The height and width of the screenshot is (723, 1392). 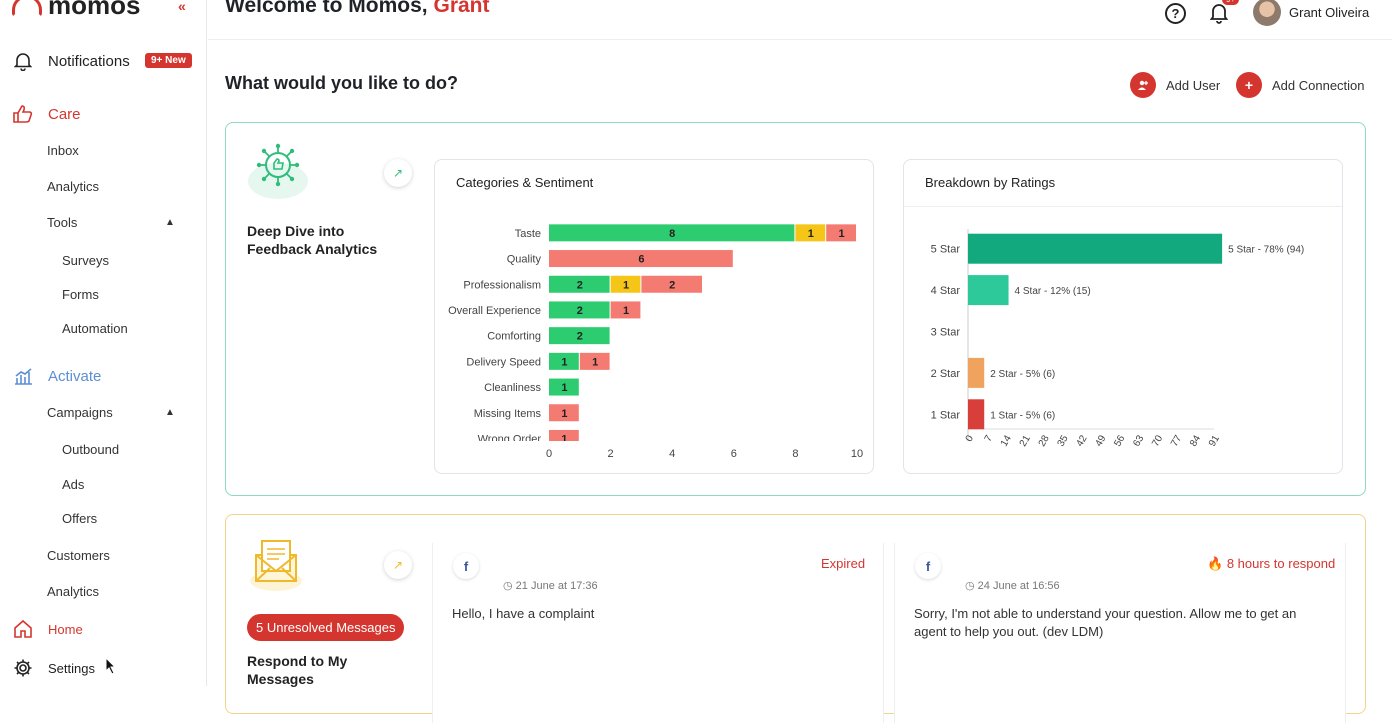 I want to click on sidebar-item-label: Home, so click(x=65, y=629).